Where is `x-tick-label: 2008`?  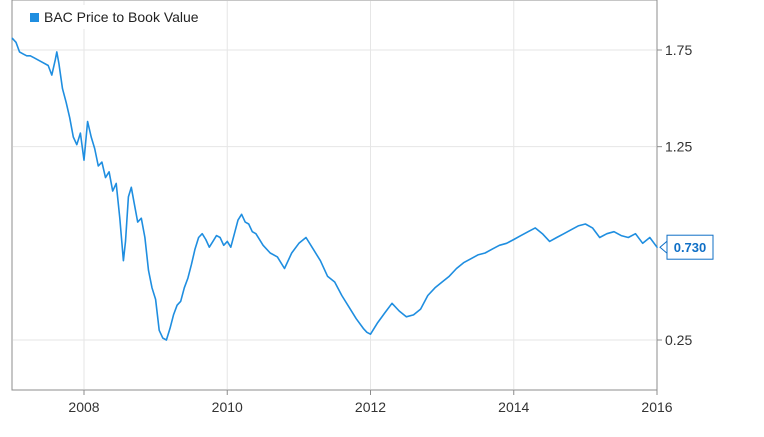 x-tick-label: 2008 is located at coordinates (83, 407).